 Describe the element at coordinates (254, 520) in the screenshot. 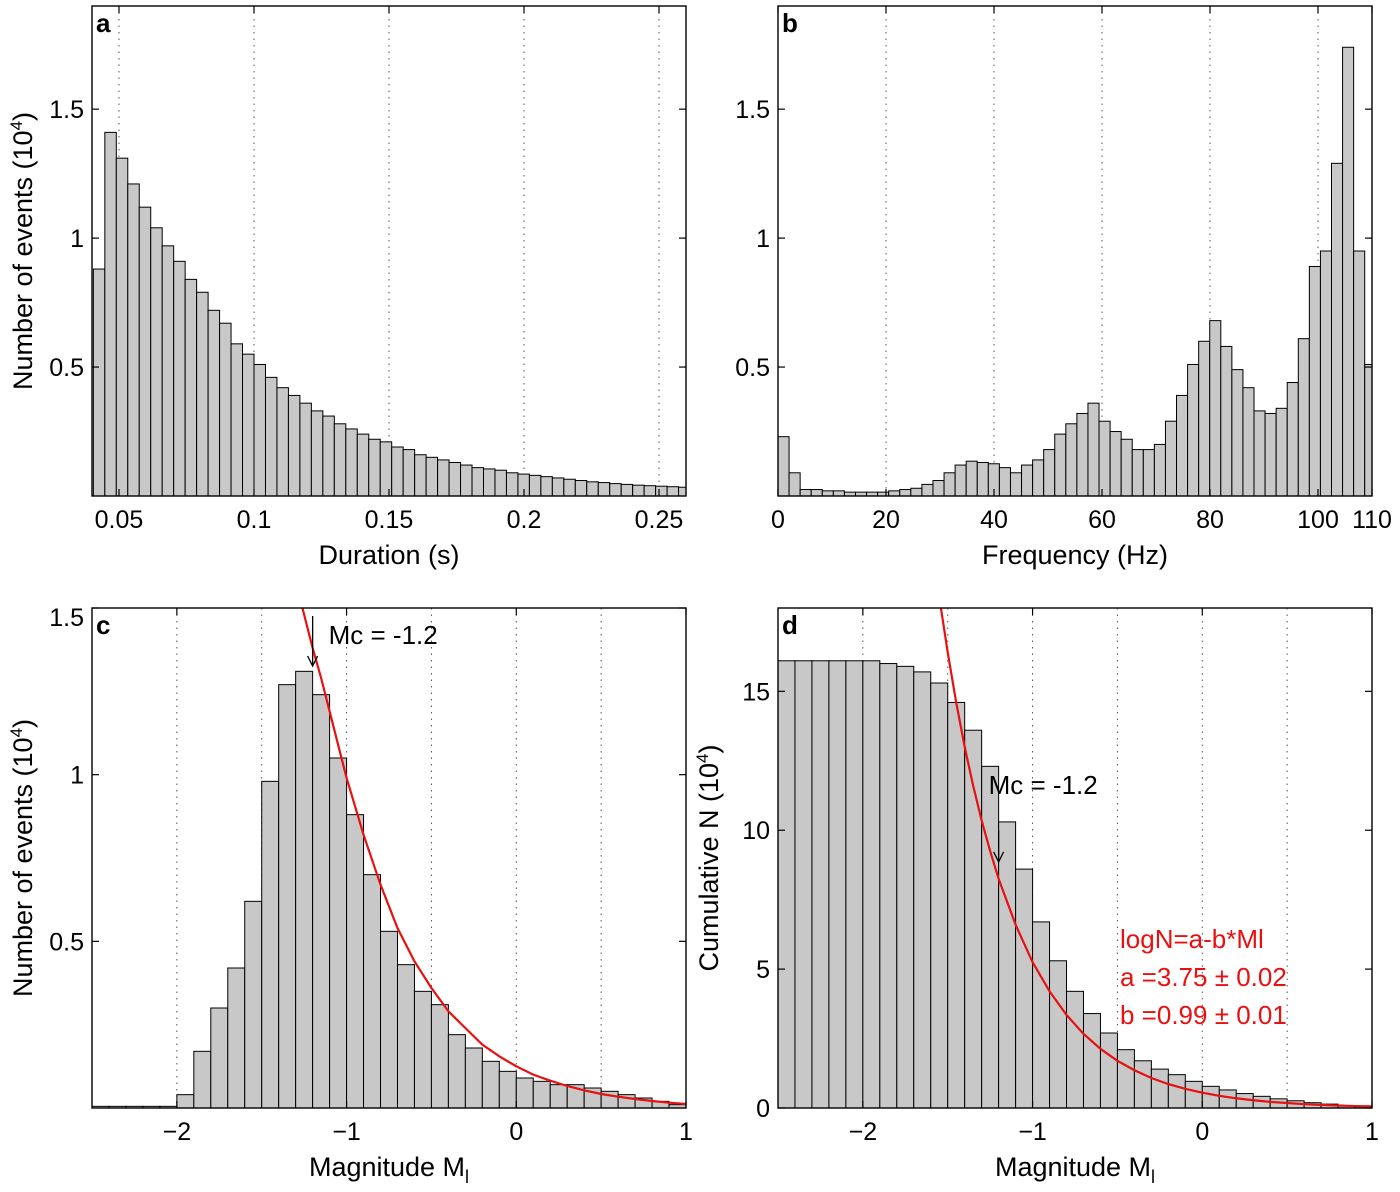

I see `x-tick-label: 0.1` at that location.